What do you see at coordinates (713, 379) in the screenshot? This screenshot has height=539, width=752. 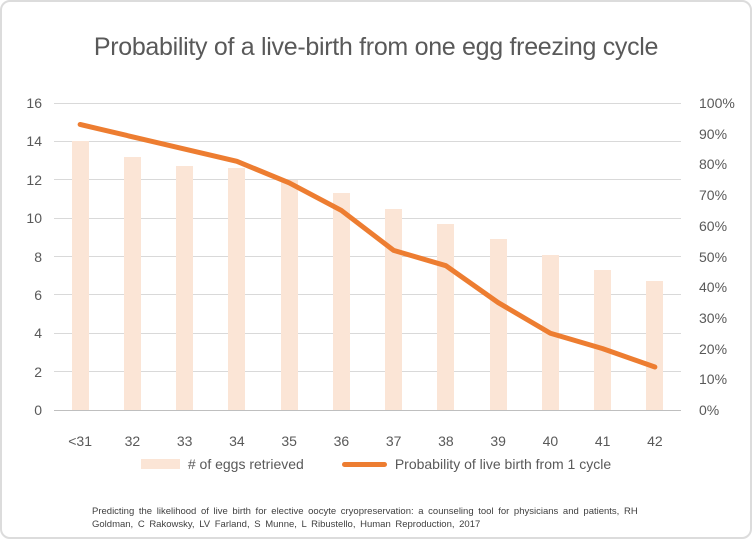 I see `y-axis-right-tick-label: 10%` at bounding box center [713, 379].